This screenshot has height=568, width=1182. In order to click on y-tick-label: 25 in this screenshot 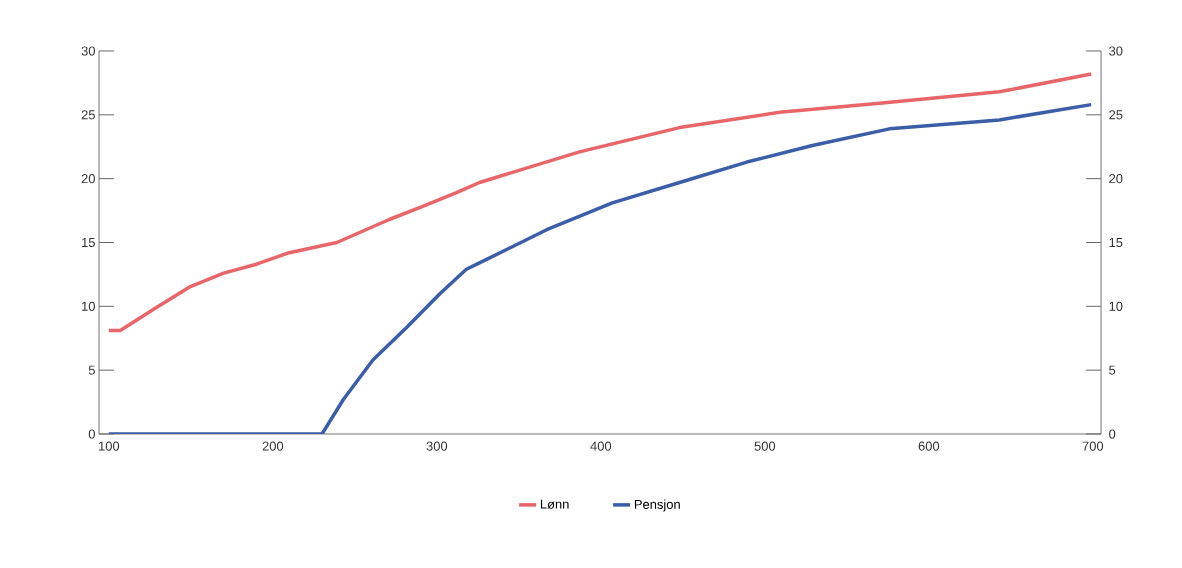, I will do `click(1116, 115)`.